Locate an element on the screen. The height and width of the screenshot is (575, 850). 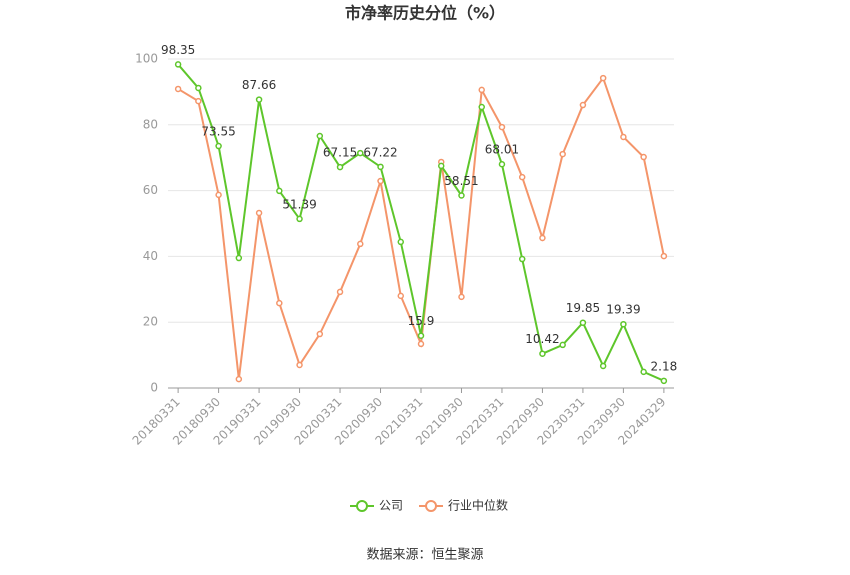
data-label: 19.39 is located at coordinates (623, 310).